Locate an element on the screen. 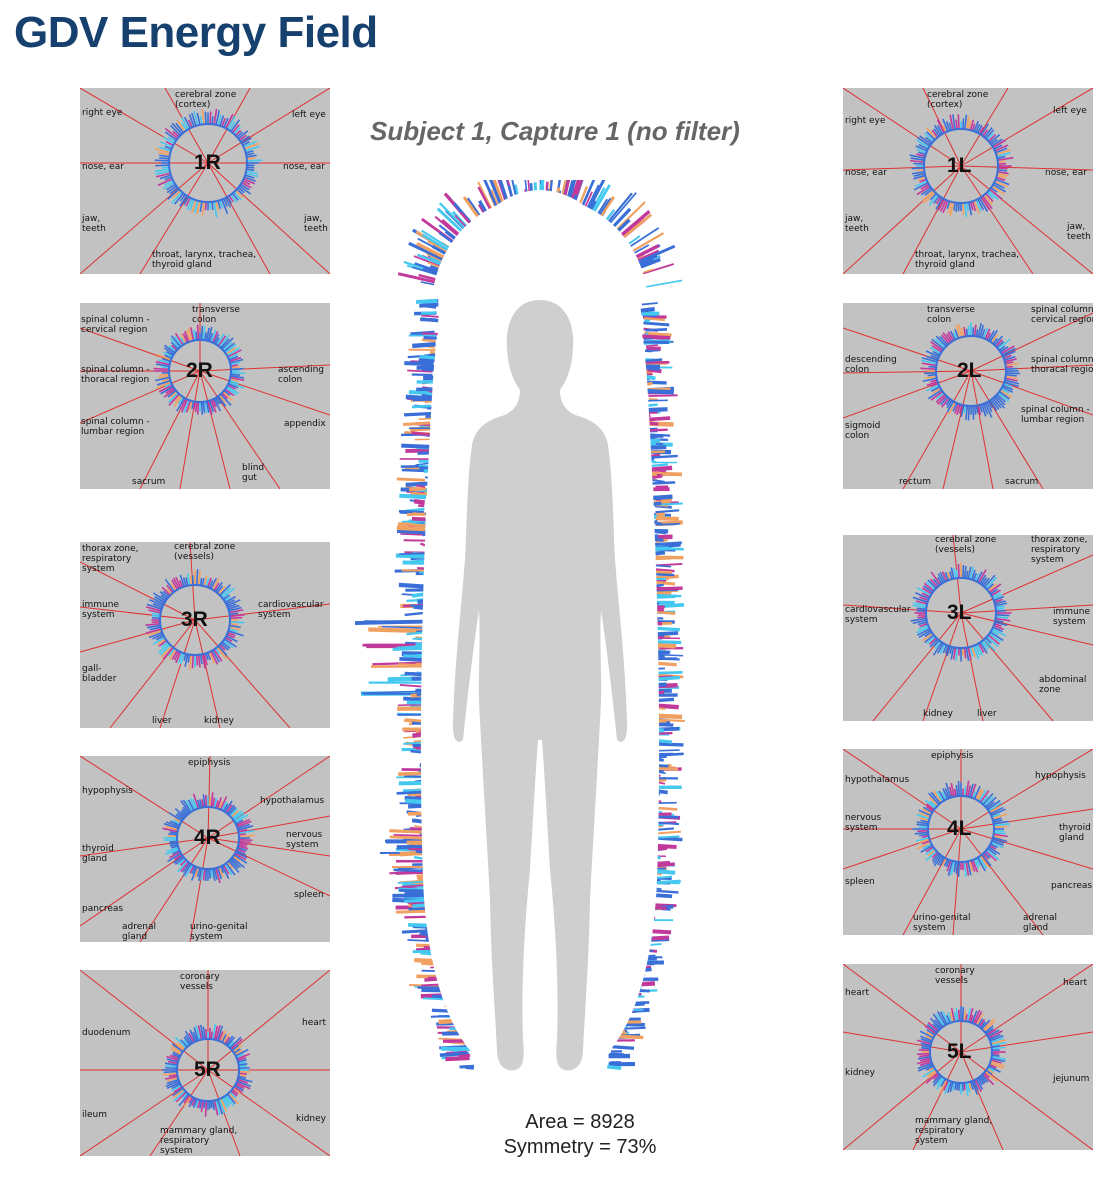 The image size is (1108, 1180). sector-label: abdominal zone is located at coordinates (1063, 685).